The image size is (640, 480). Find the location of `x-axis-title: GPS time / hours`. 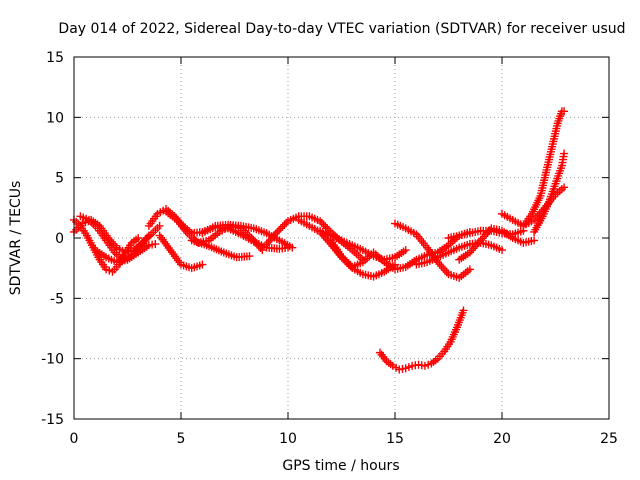

x-axis-title: GPS time / hours is located at coordinates (340, 466).